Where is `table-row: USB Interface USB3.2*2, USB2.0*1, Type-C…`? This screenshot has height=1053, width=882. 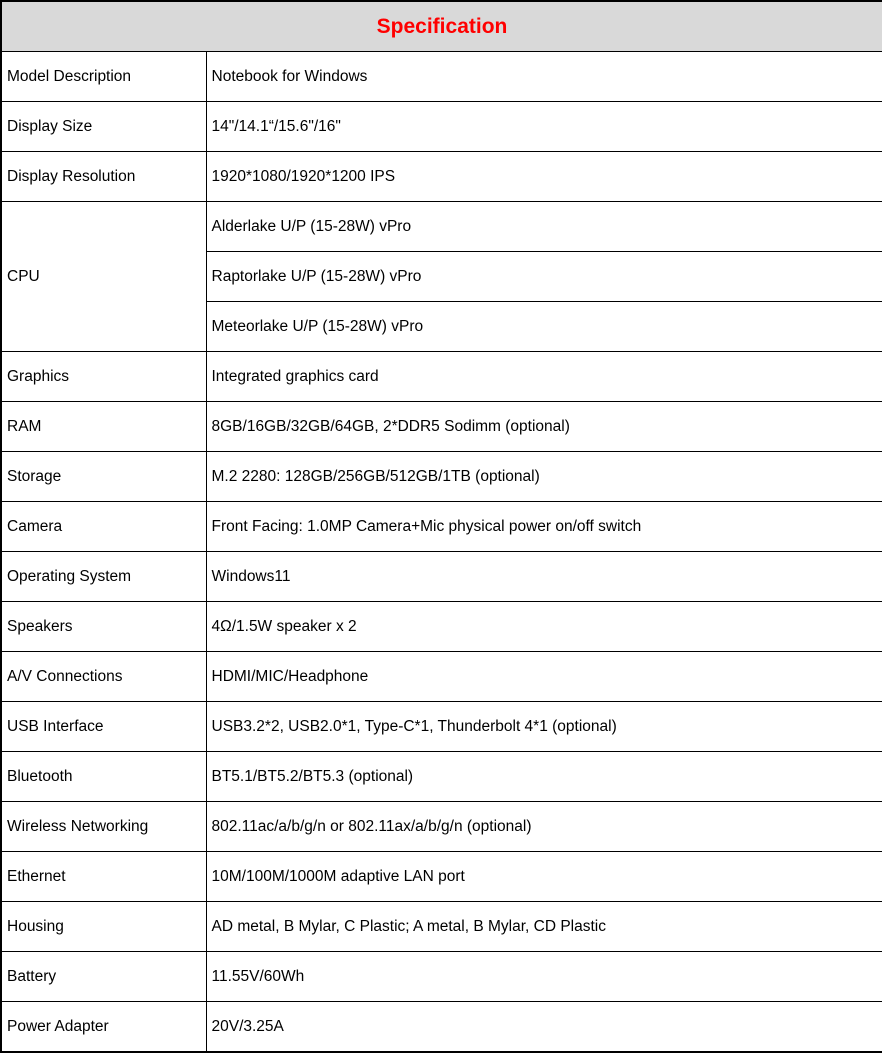
table-row: USB Interface USB3.2*2, USB2.0*1, Type-C… is located at coordinates (441, 726).